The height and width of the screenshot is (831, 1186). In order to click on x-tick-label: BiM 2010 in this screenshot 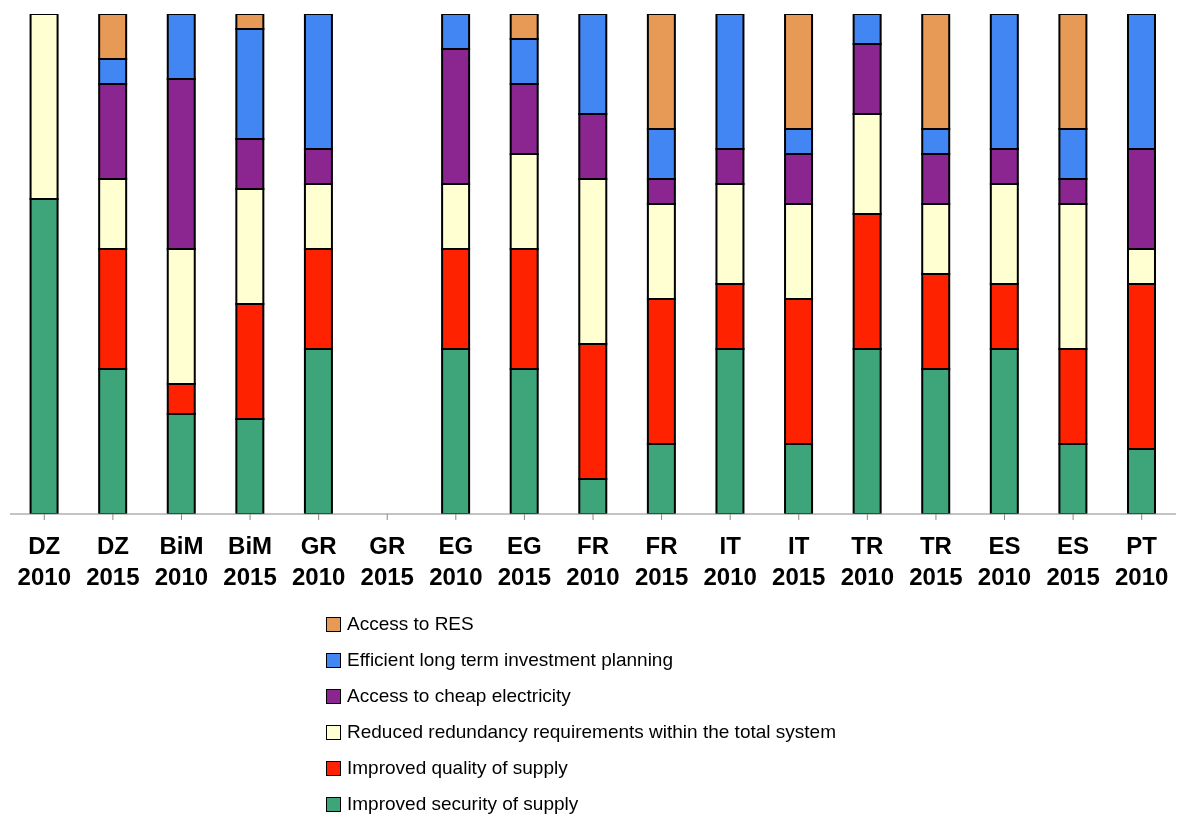, I will do `click(181, 561)`.